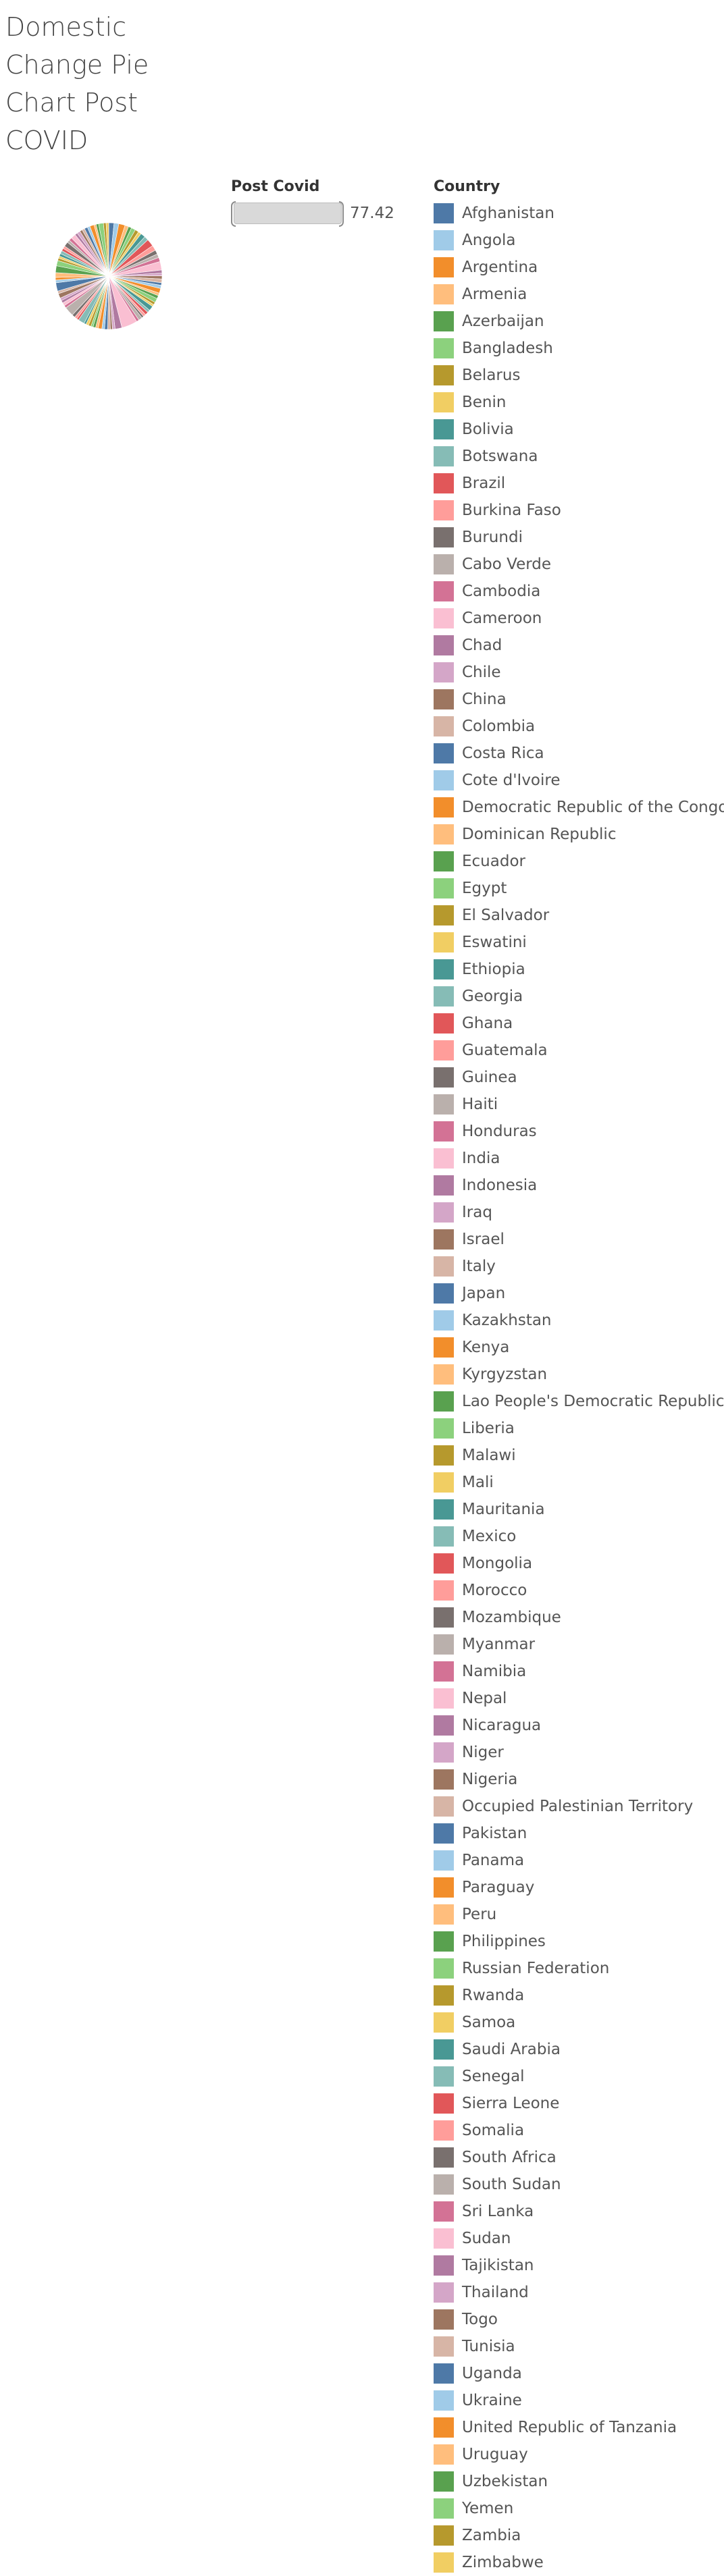  Describe the element at coordinates (577, 2508) in the screenshot. I see `legend-item: Yemen` at that location.